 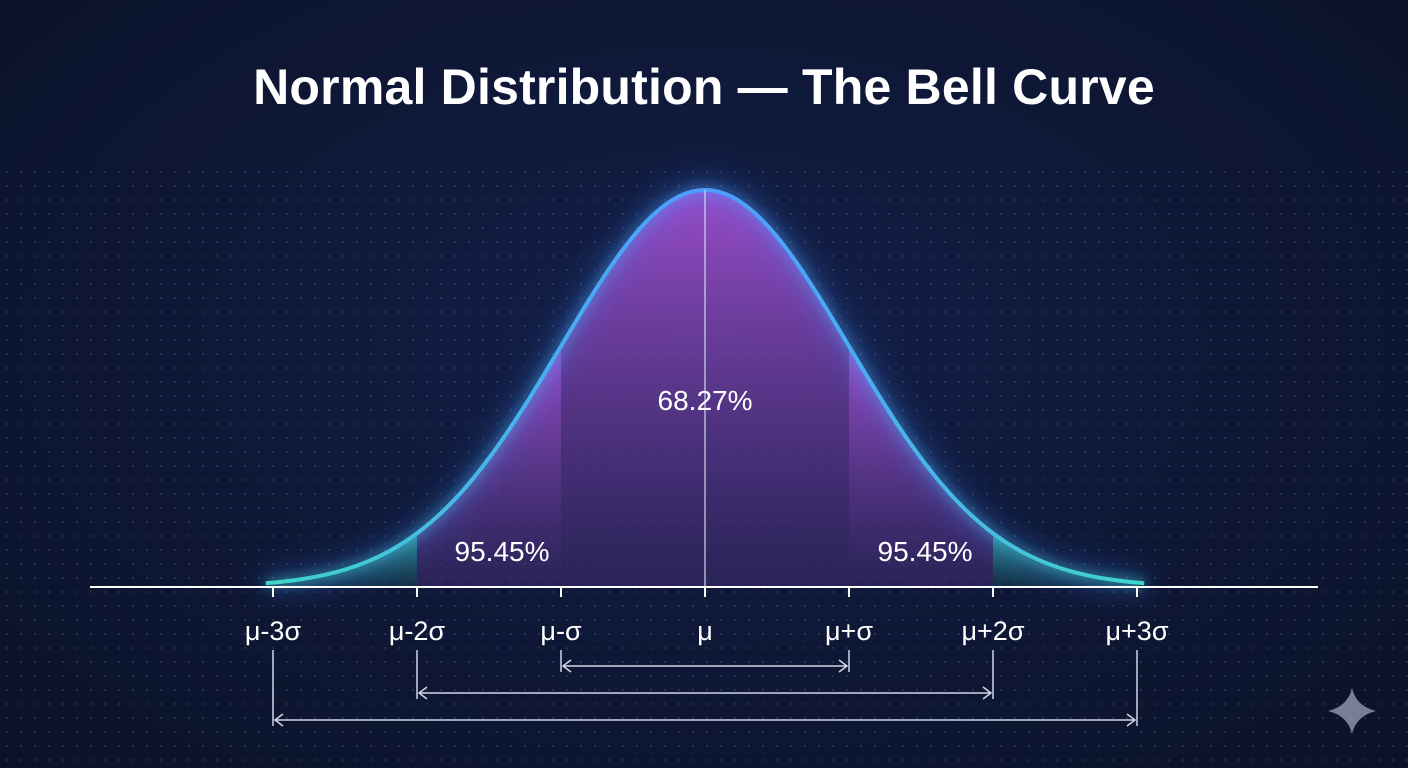 What do you see at coordinates (1136, 631) in the screenshot?
I see `tick-label: μ+3σ` at bounding box center [1136, 631].